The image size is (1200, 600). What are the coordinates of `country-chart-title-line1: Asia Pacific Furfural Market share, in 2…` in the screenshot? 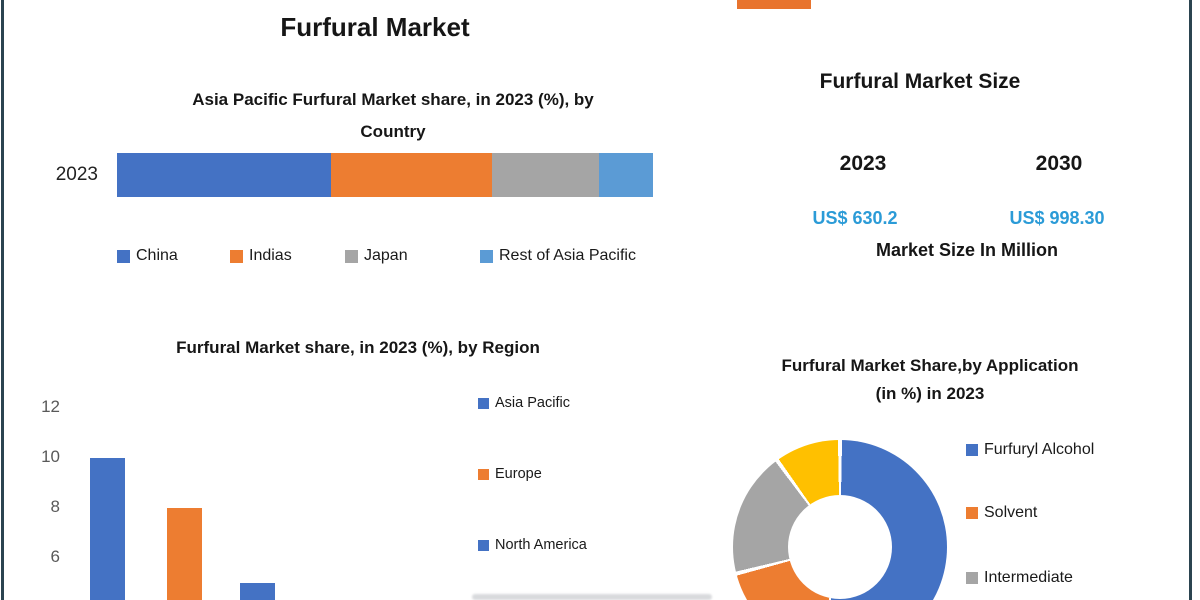 It's located at (393, 99).